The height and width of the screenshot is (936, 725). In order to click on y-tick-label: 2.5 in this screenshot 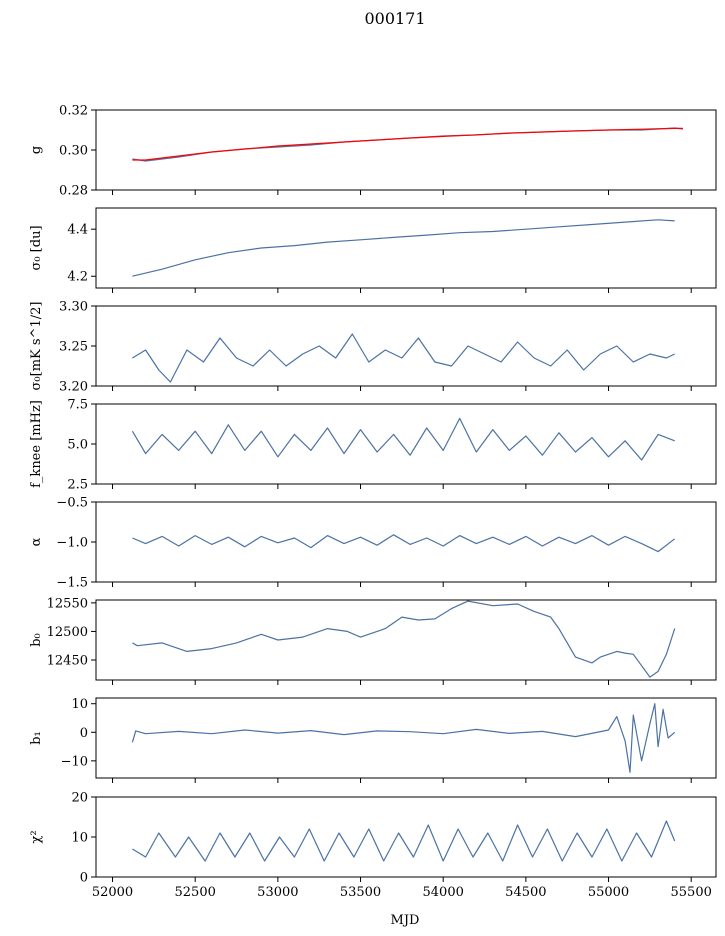, I will do `click(77, 485)`.